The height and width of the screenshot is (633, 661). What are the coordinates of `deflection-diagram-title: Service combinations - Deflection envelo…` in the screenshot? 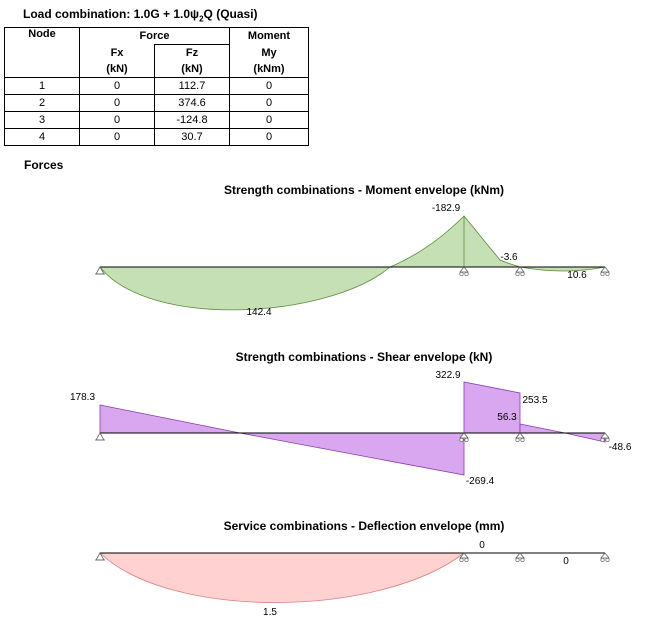 It's located at (364, 526).